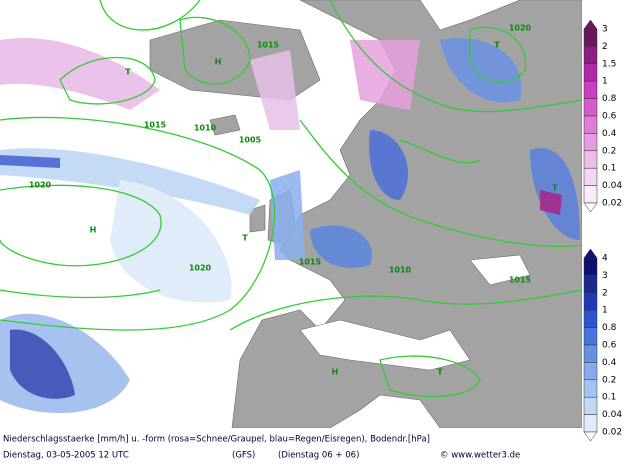  Describe the element at coordinates (243, 456) in the screenshot. I see `caption-model: (GFS)` at that location.